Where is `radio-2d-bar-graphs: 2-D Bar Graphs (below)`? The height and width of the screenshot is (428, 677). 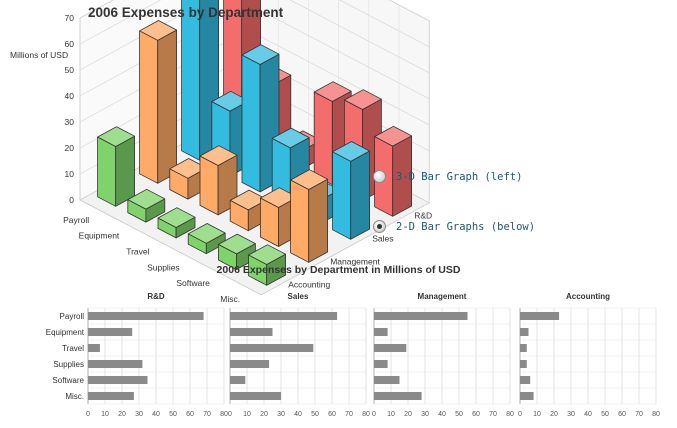 radio-2d-bar-graphs: 2-D Bar Graphs (below) is located at coordinates (454, 226).